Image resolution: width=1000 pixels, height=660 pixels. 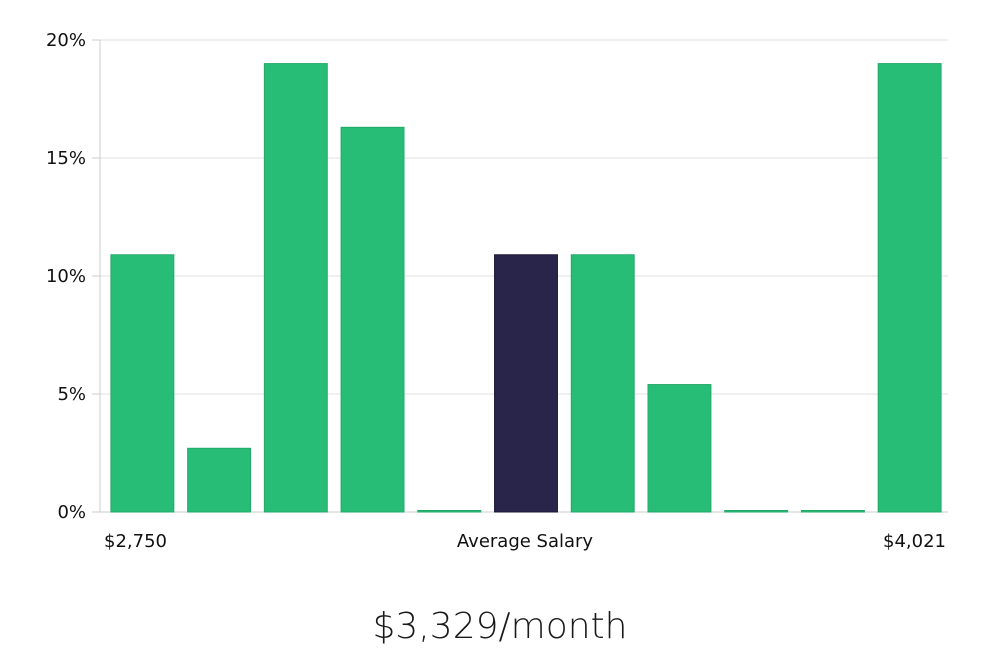 I want to click on x-label-average: Average Salary, so click(x=525, y=541).